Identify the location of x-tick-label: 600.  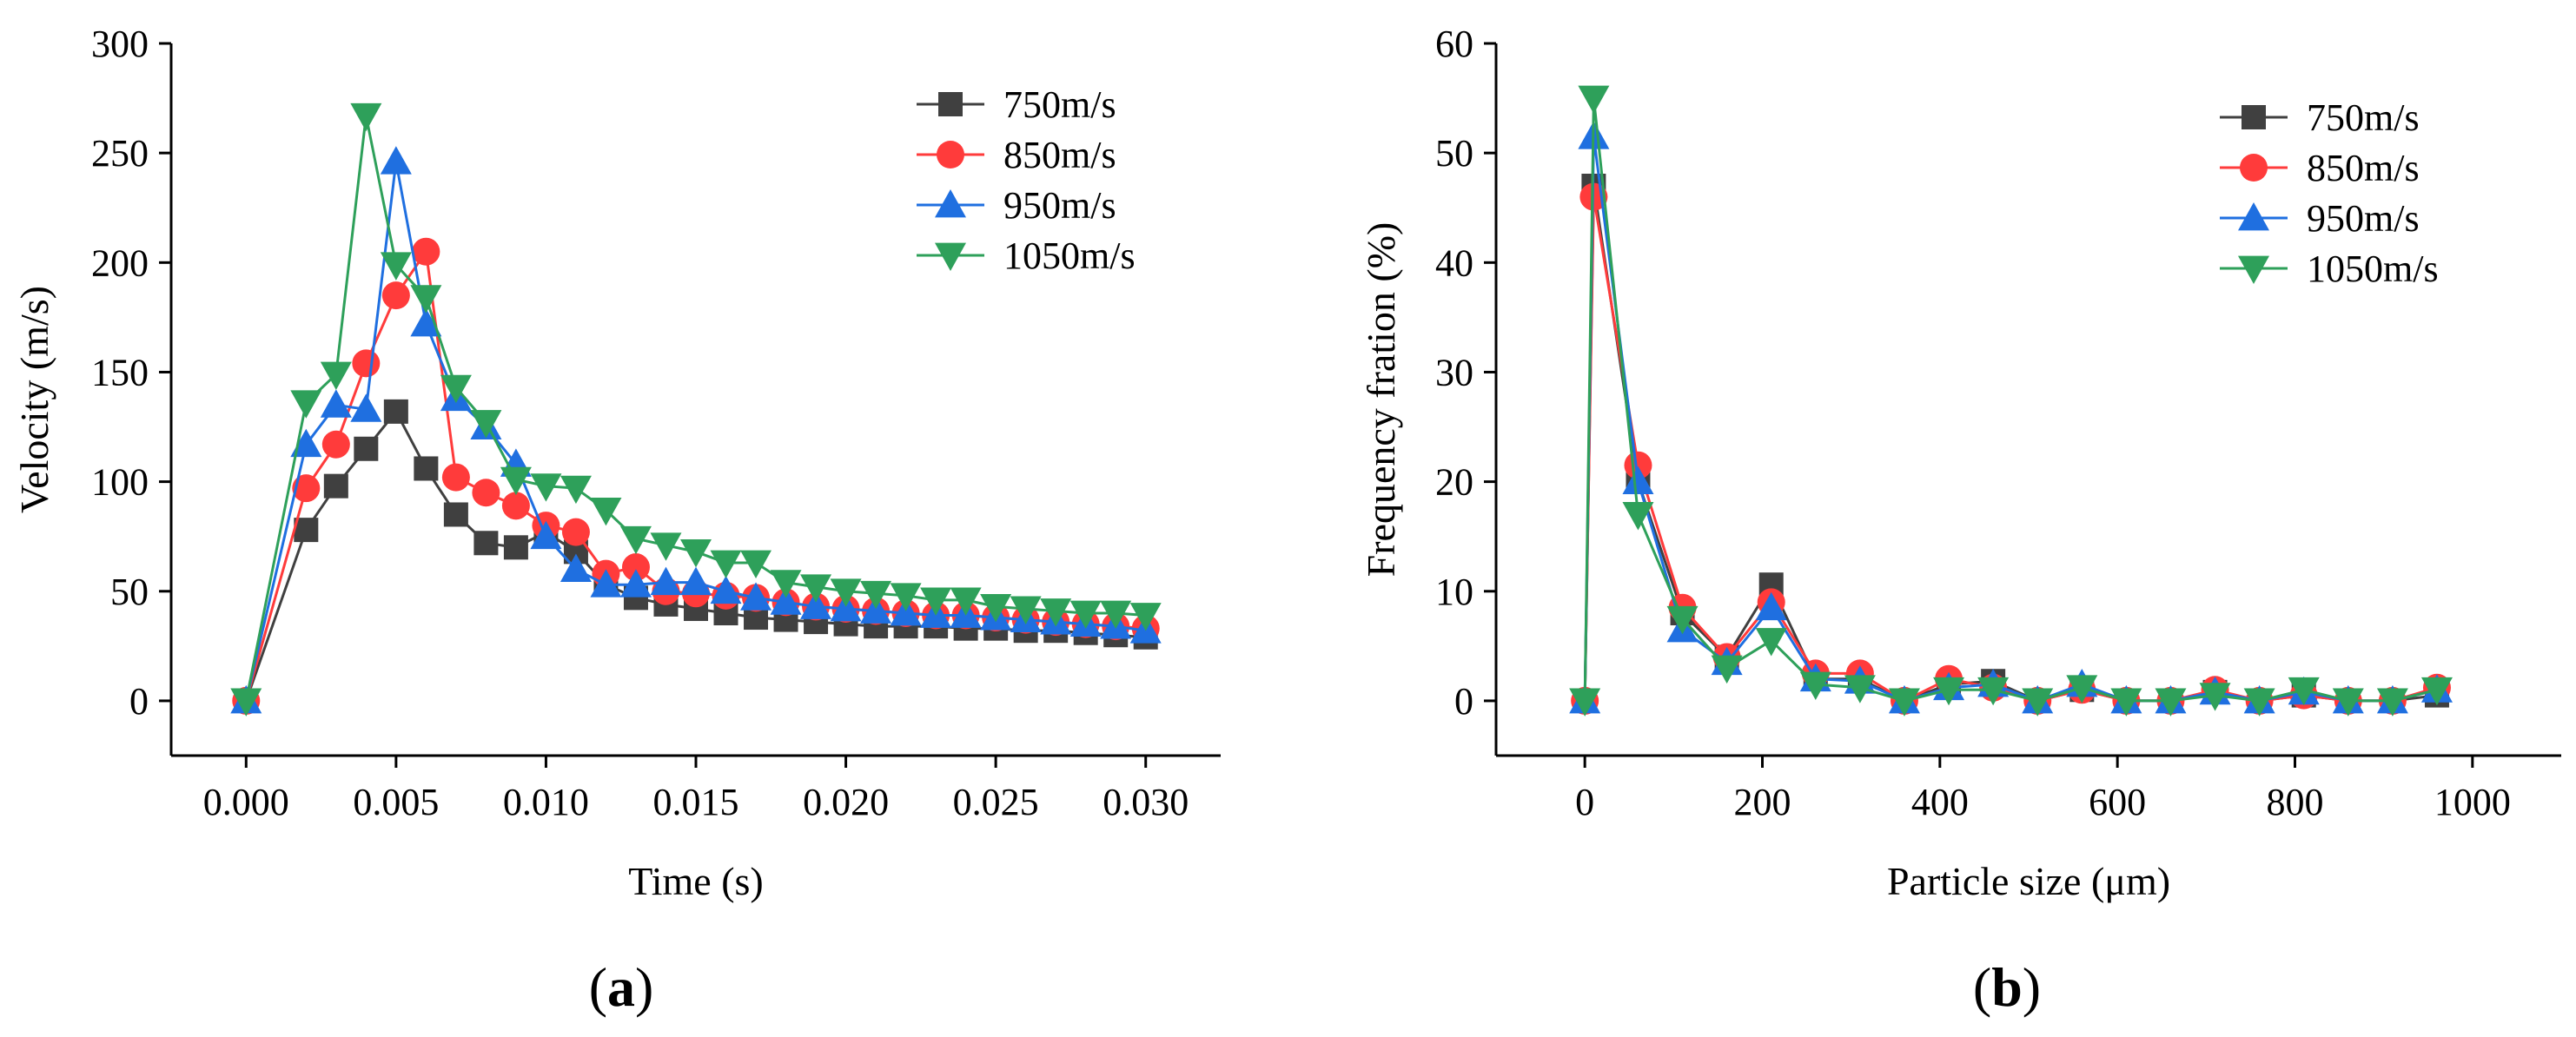
(2117, 802).